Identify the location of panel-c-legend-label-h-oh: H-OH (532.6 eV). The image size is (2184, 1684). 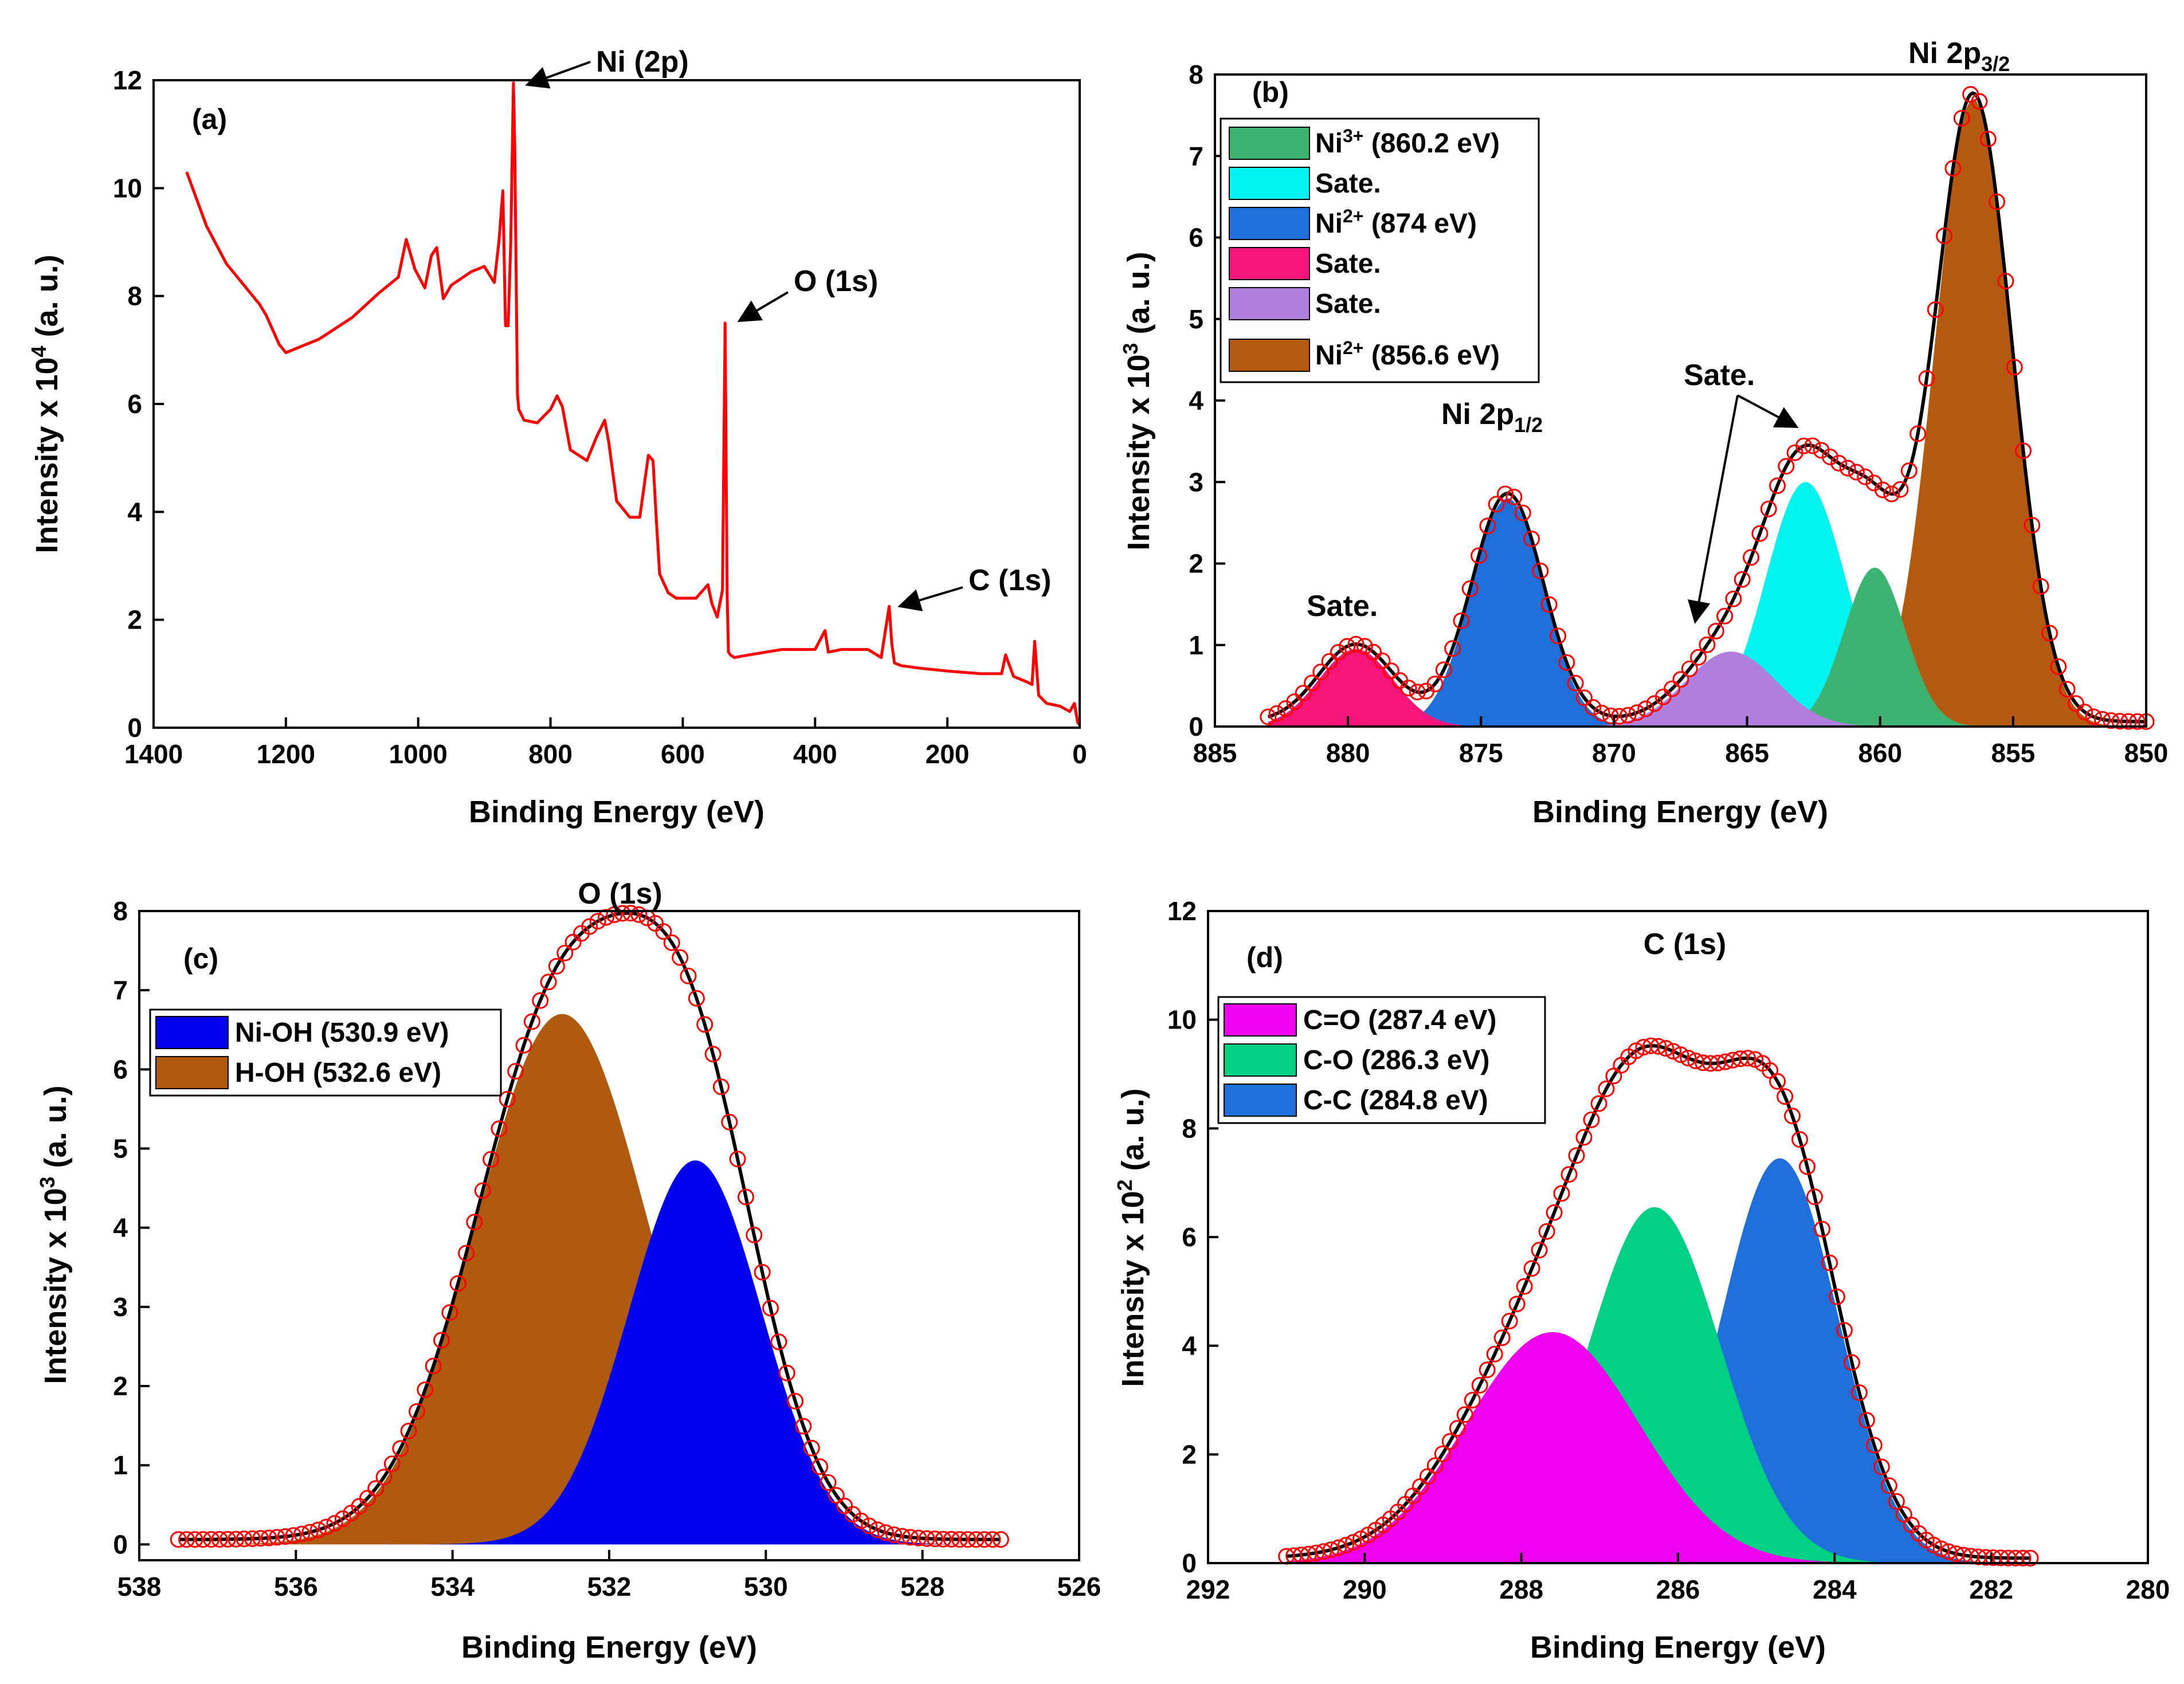
(338, 1073).